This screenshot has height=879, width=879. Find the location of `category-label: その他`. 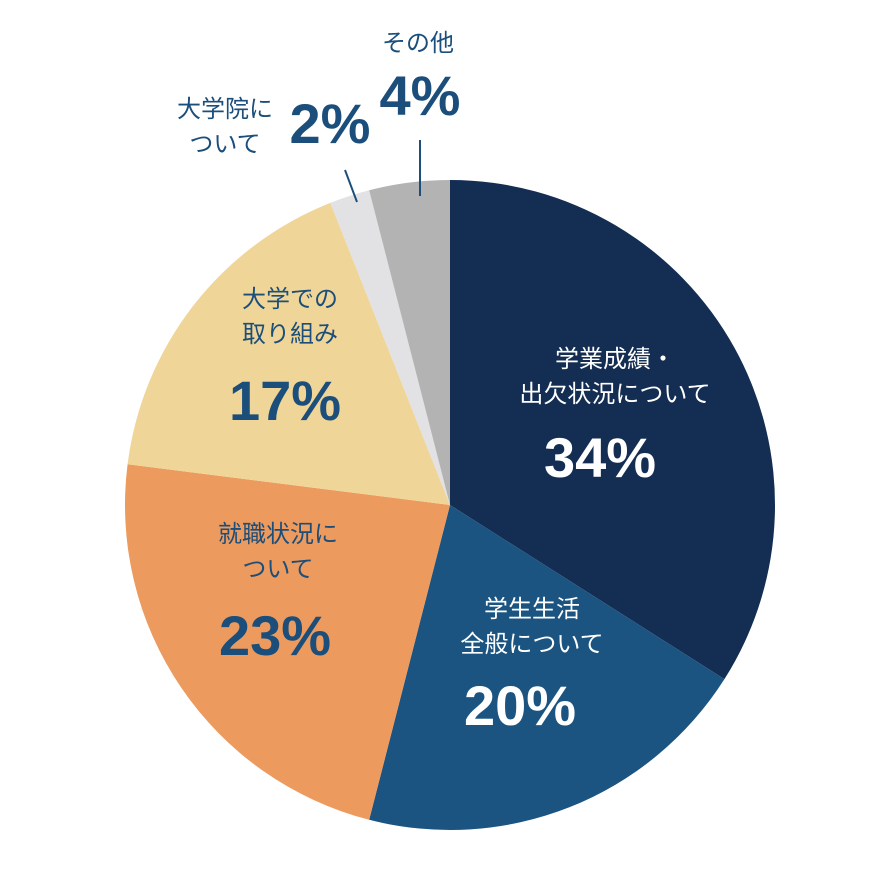

category-label: その他 is located at coordinates (418, 43).